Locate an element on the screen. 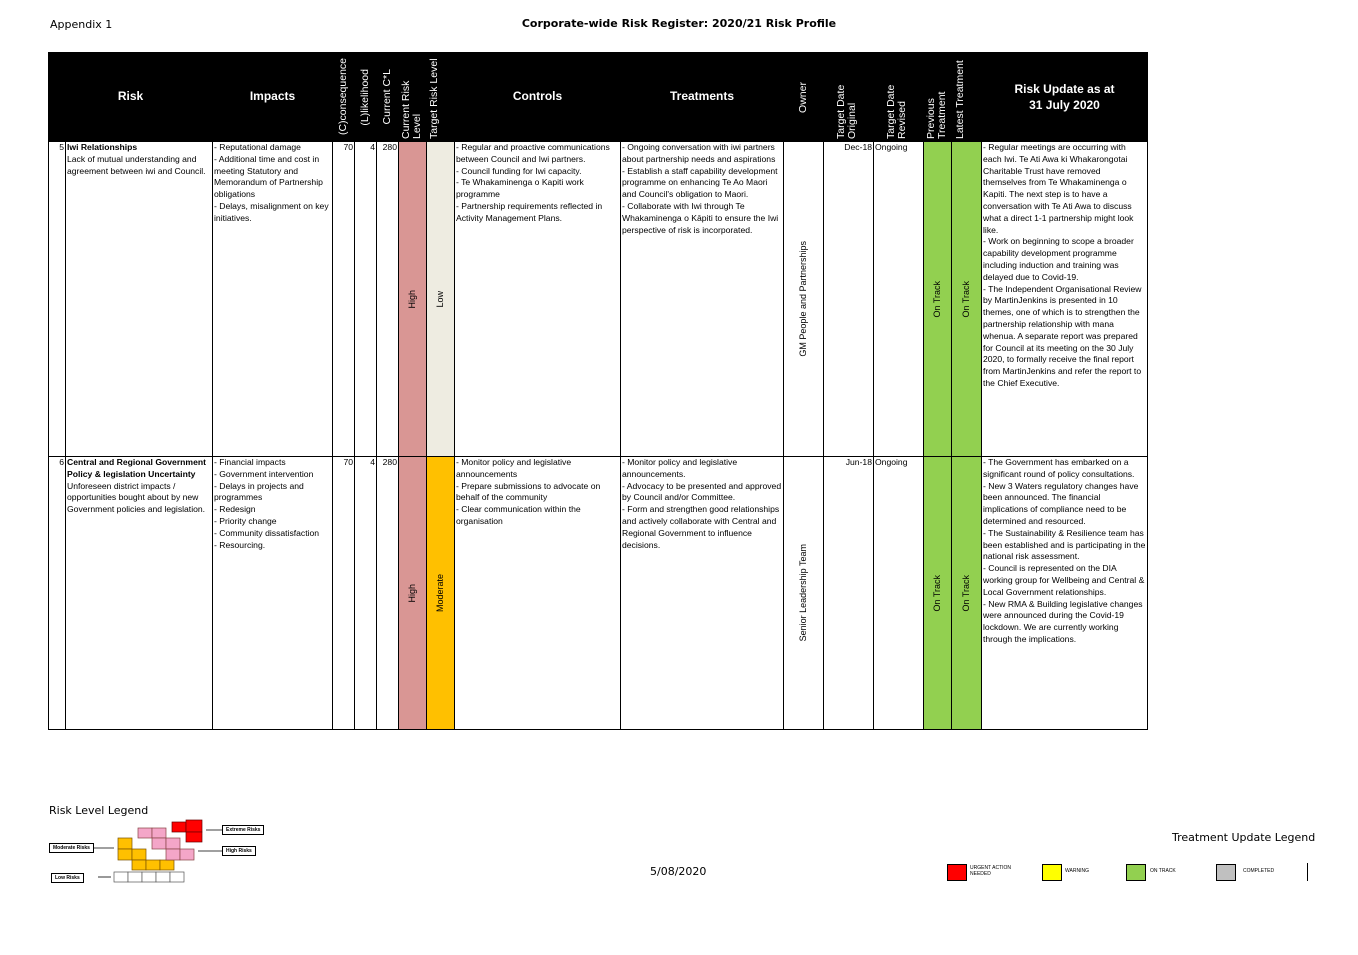 The image size is (1358, 955). swatch-warning is located at coordinates (1052, 872).